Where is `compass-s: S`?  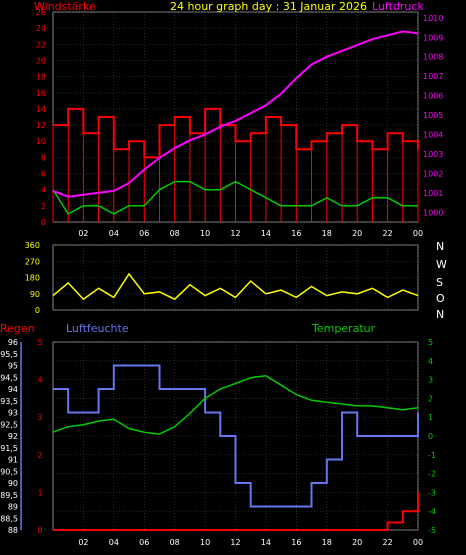
compass-s: S is located at coordinates (439, 282).